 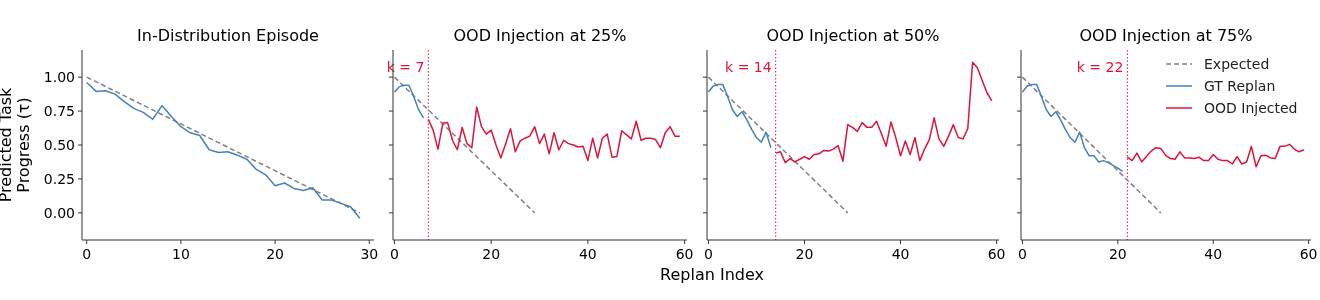 I want to click on chart-title: In-Distribution Episode, so click(x=228, y=35).